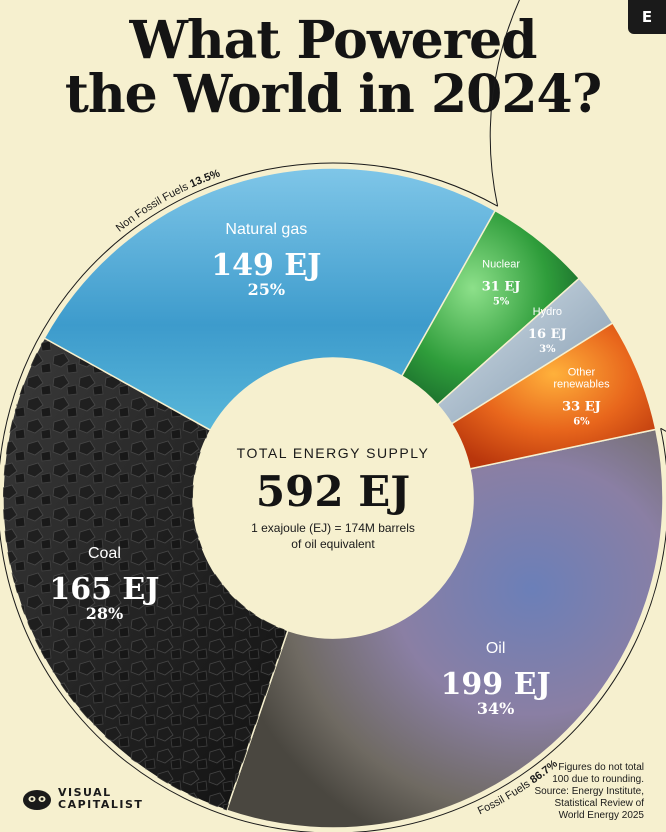 This screenshot has width=666, height=832. I want to click on slice-name-label: Nuclear, so click(501, 264).